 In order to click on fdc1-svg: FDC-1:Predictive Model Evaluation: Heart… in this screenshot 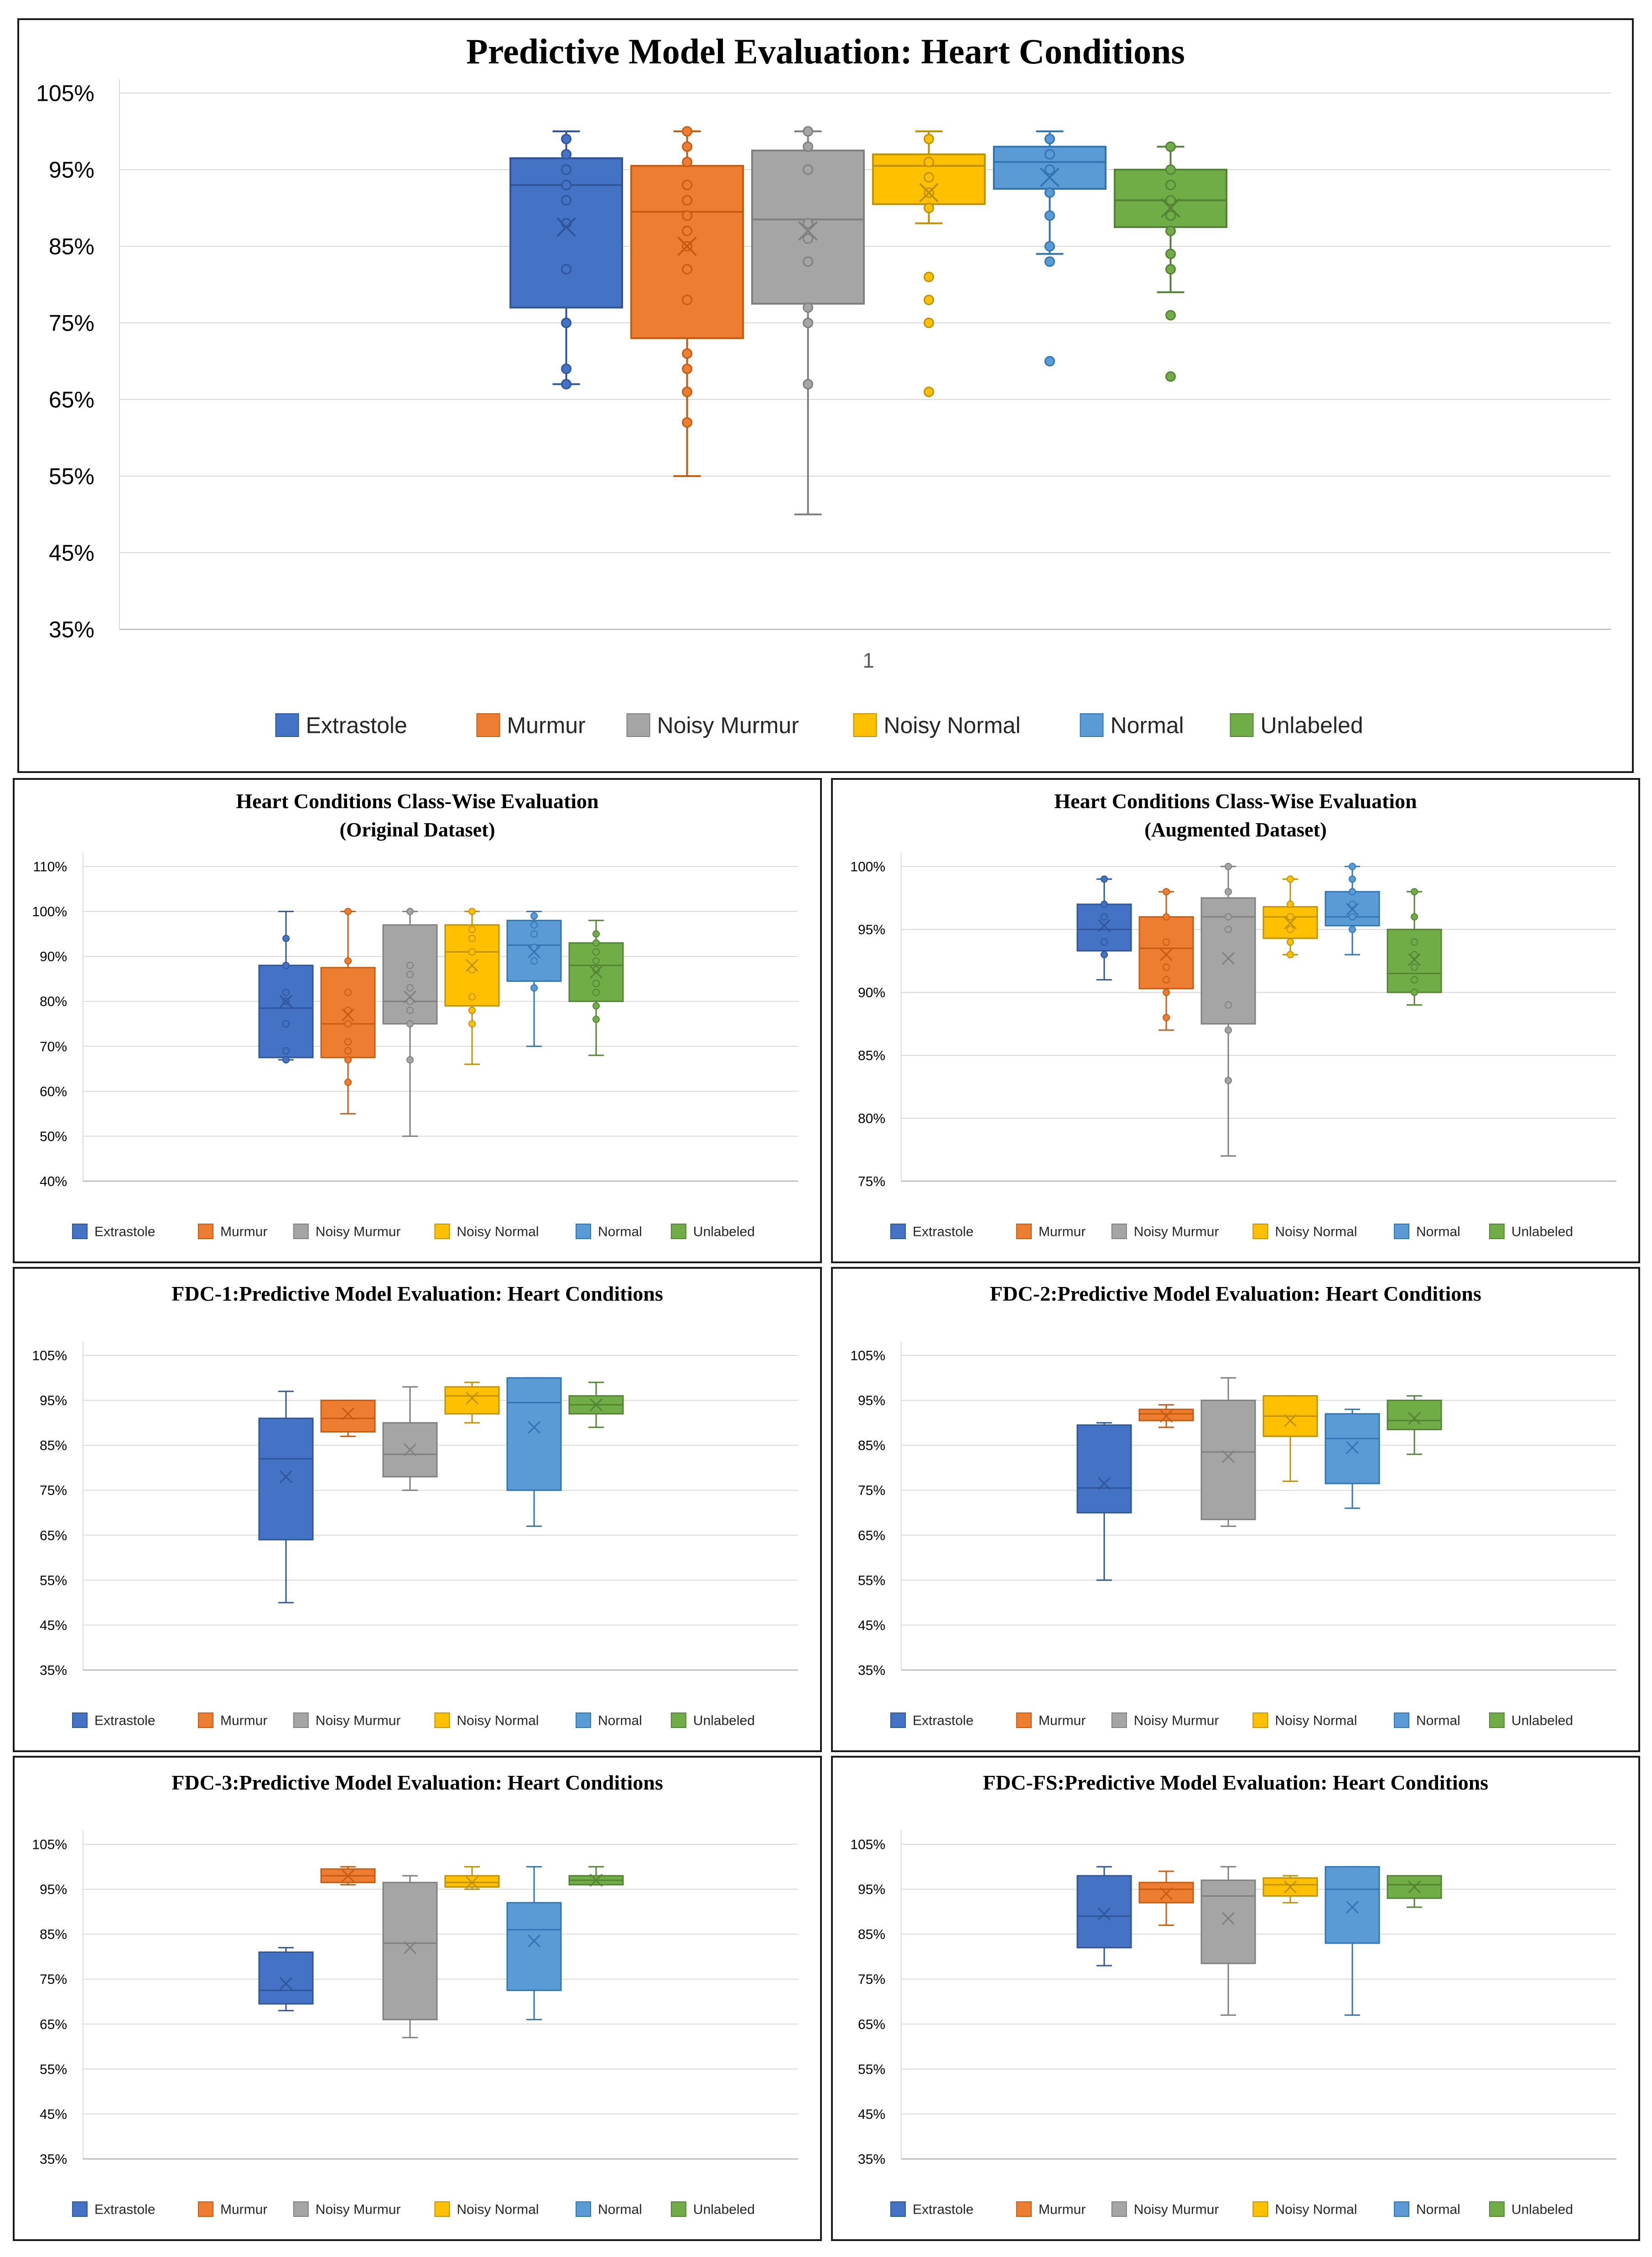, I will do `click(415, 1505)`.